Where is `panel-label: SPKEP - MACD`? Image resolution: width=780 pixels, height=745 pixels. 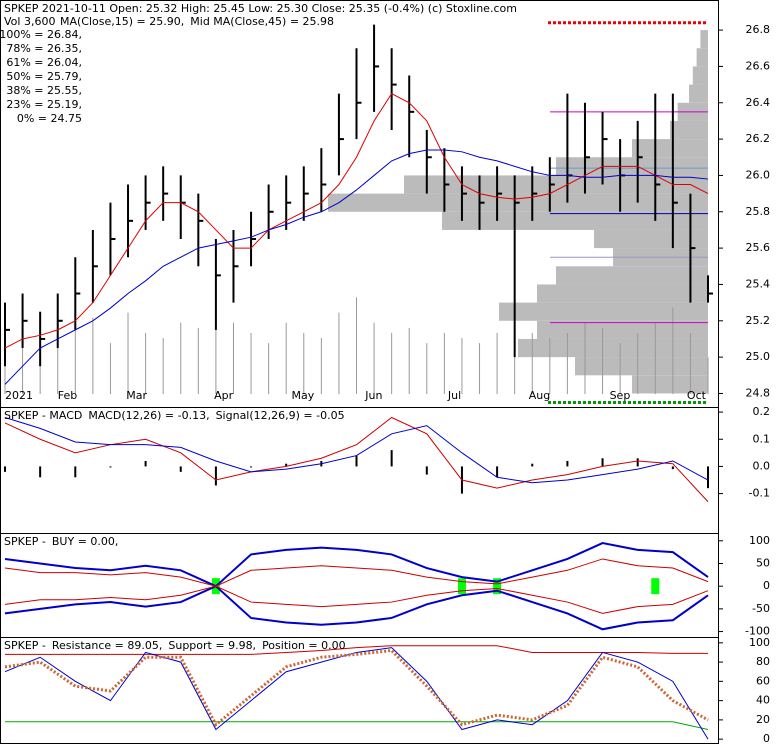
panel-label: SPKEP - MACD is located at coordinates (43, 415).